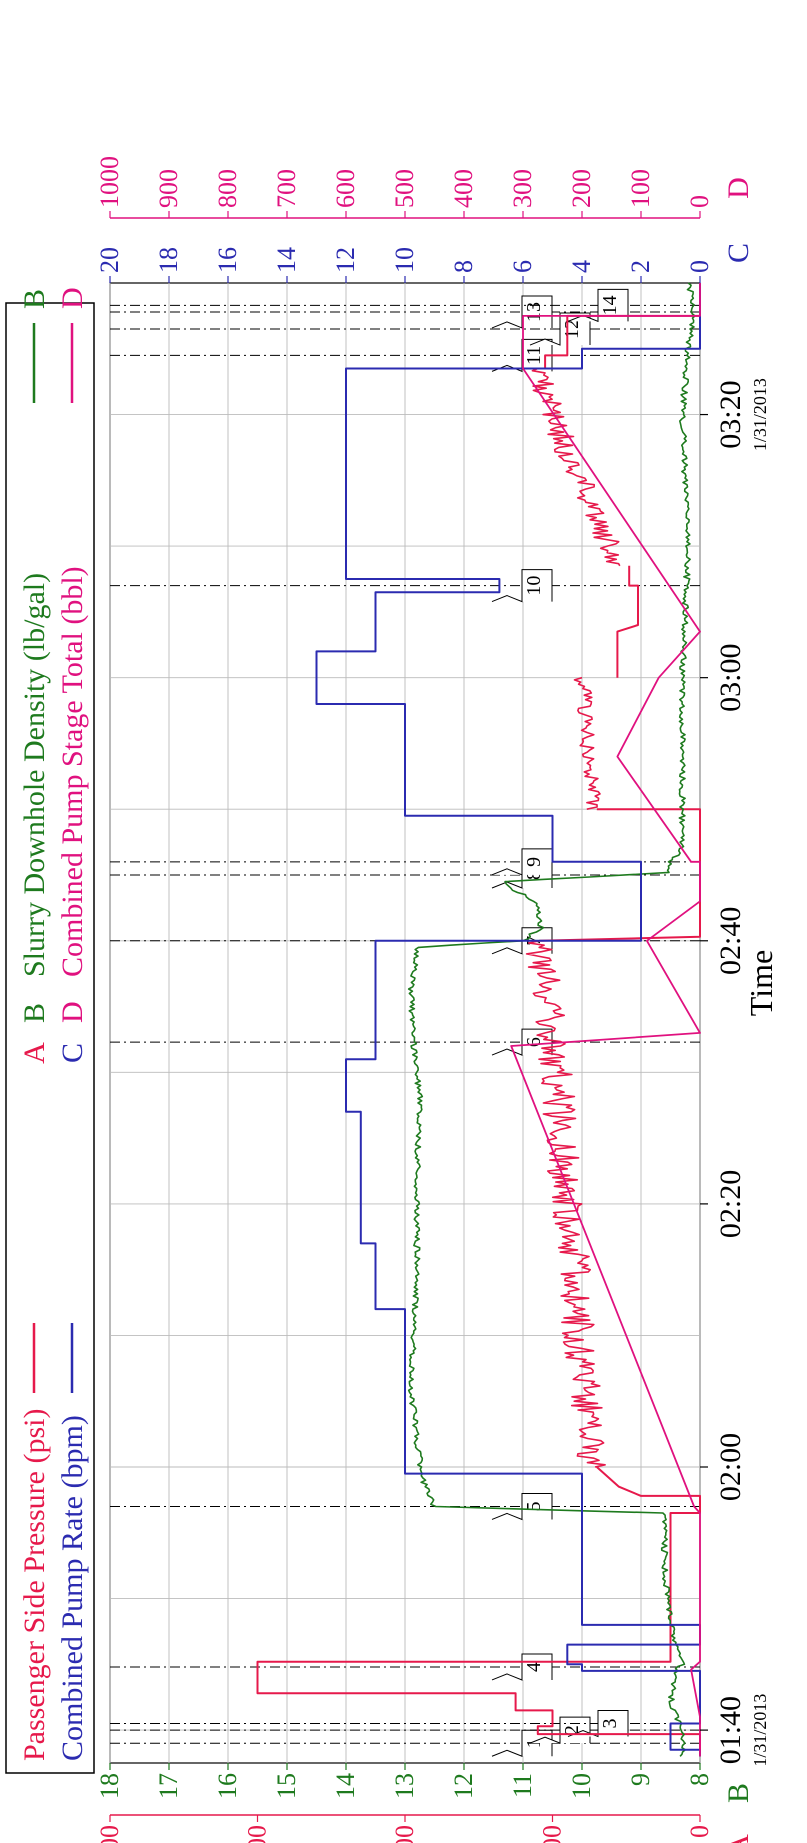 This screenshot has height=1843, width=807. Describe the element at coordinates (534, 875) in the screenshot. I see `event-label: 8` at that location.